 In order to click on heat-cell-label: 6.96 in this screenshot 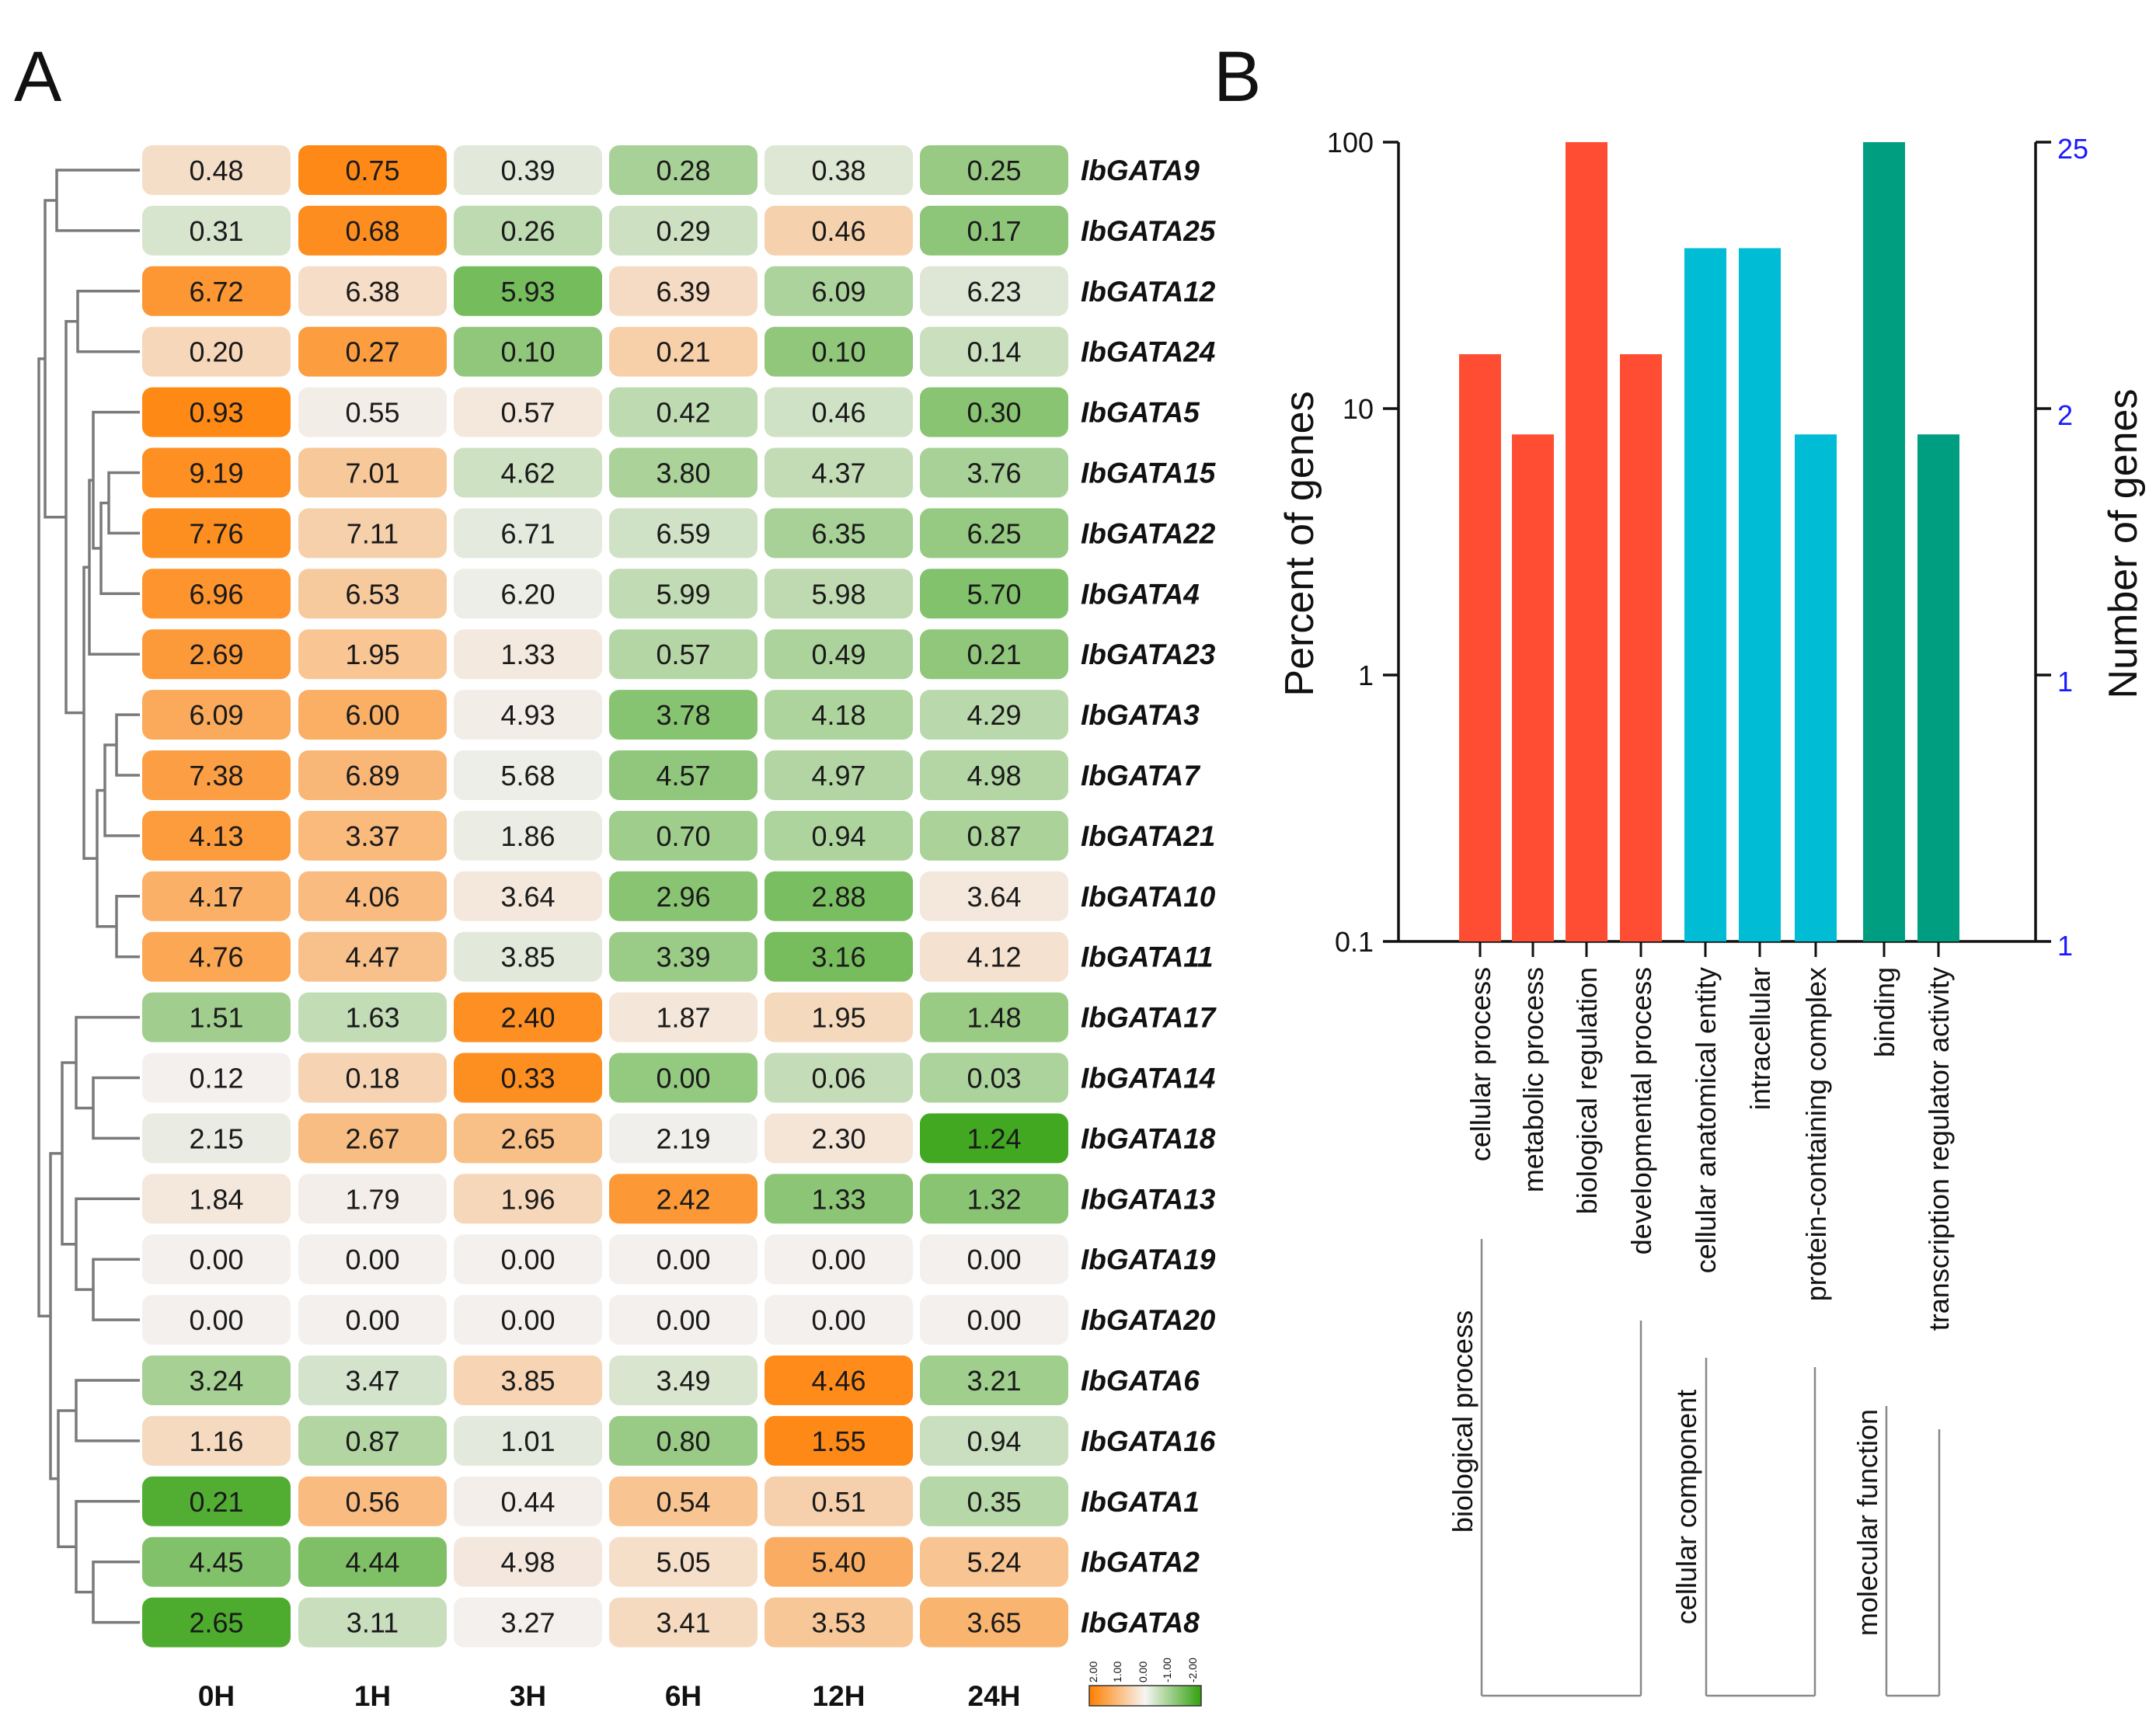, I will do `click(216, 594)`.